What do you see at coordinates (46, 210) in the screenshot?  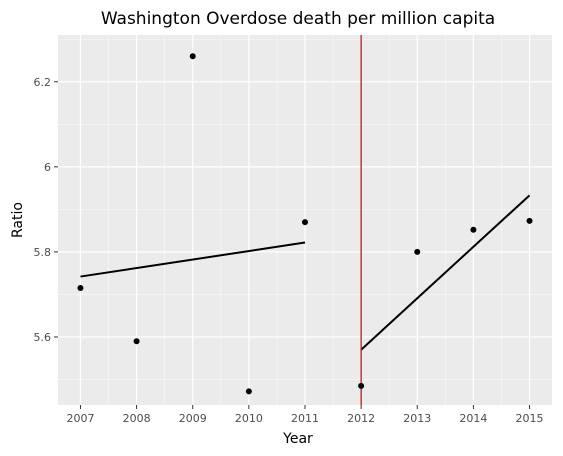 I see `y-axis-ticks: 5.6 5.8 6 6.2` at bounding box center [46, 210].